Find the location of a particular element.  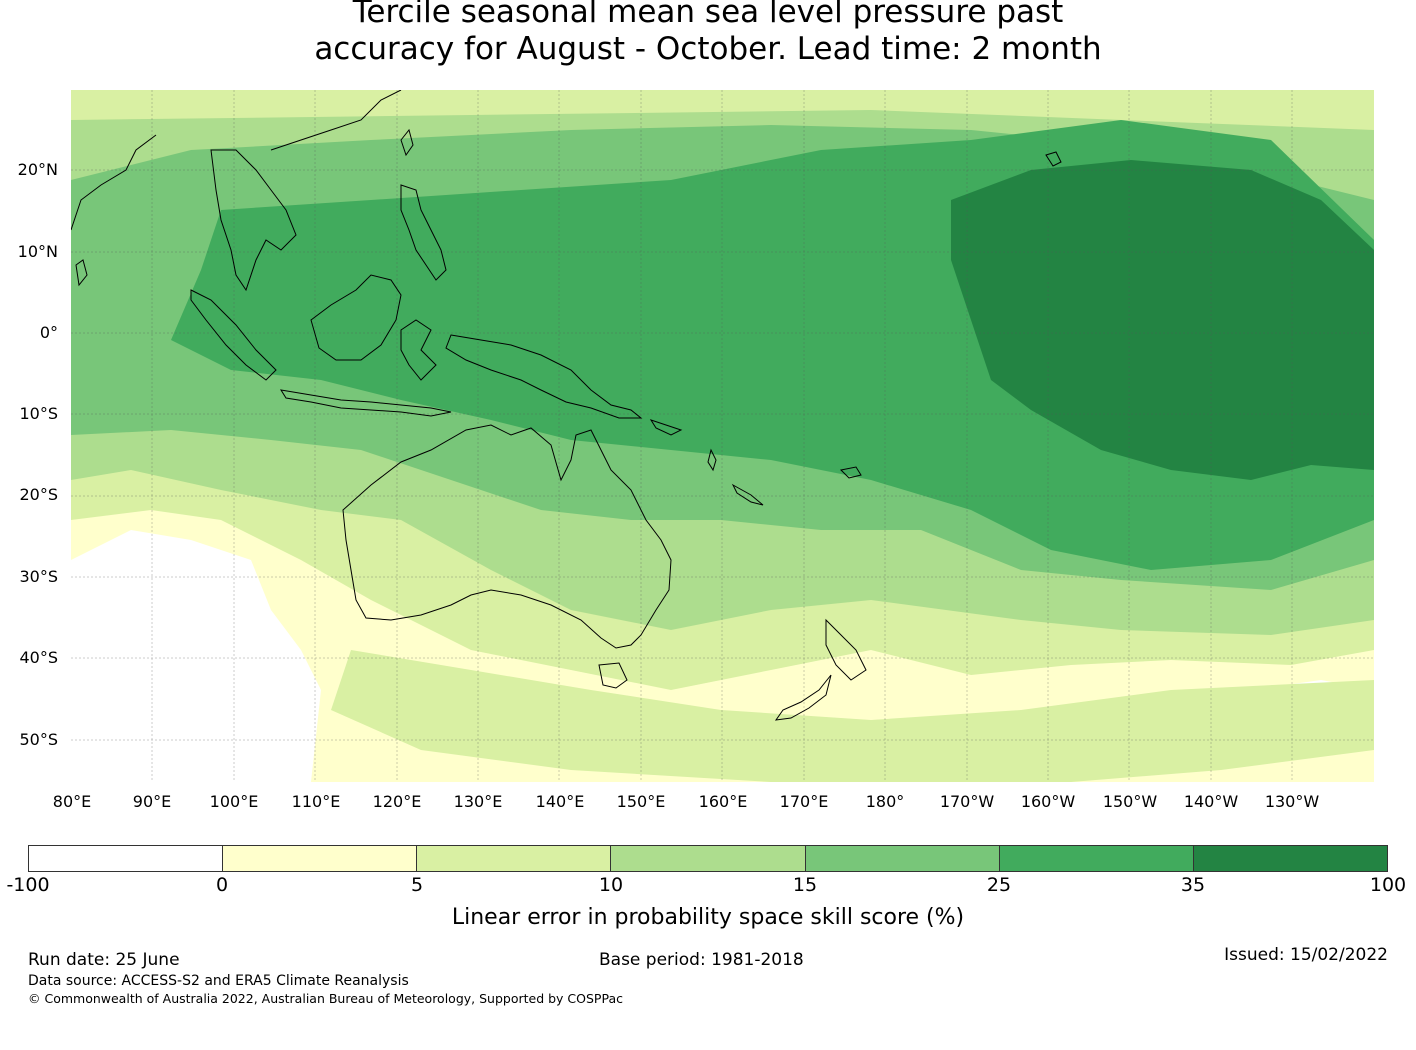

lat-label-50s: 50°S is located at coordinates (38, 739).